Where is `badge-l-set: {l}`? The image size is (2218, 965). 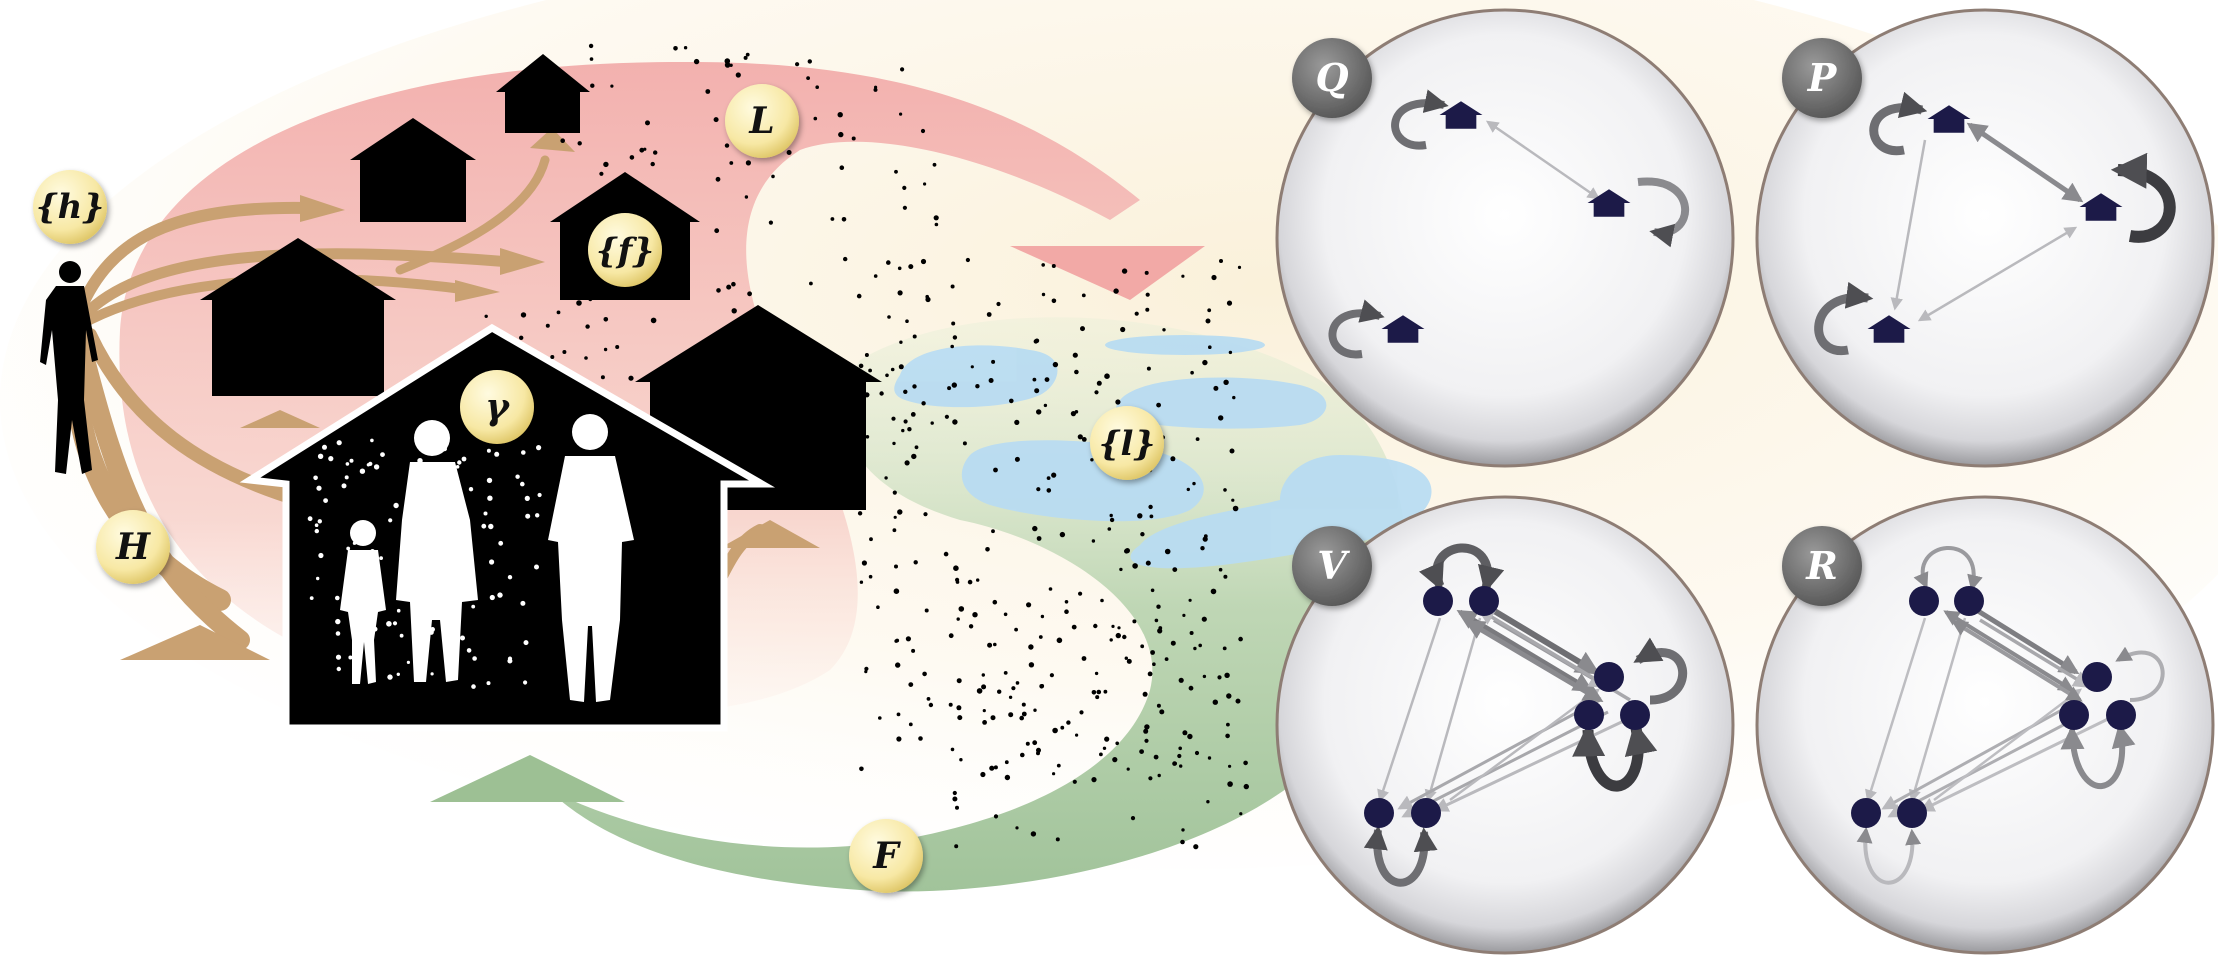
badge-l-set: {l} is located at coordinates (1127, 443).